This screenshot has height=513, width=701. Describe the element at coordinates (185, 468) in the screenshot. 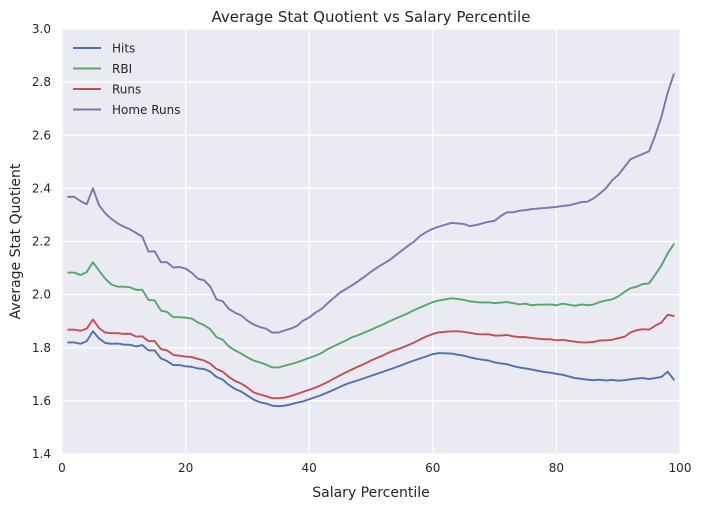

I see `x-tick-label: 20` at that location.